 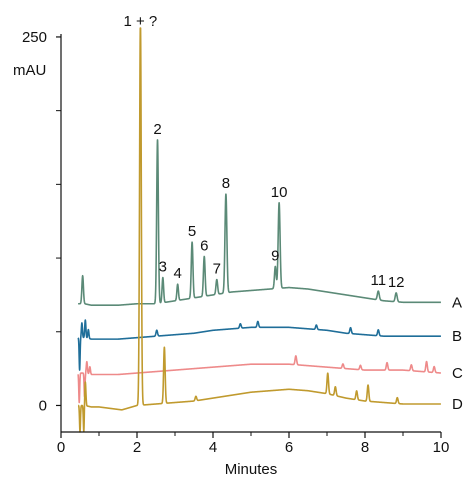 What do you see at coordinates (457, 302) in the screenshot?
I see `trace-label-A: A` at bounding box center [457, 302].